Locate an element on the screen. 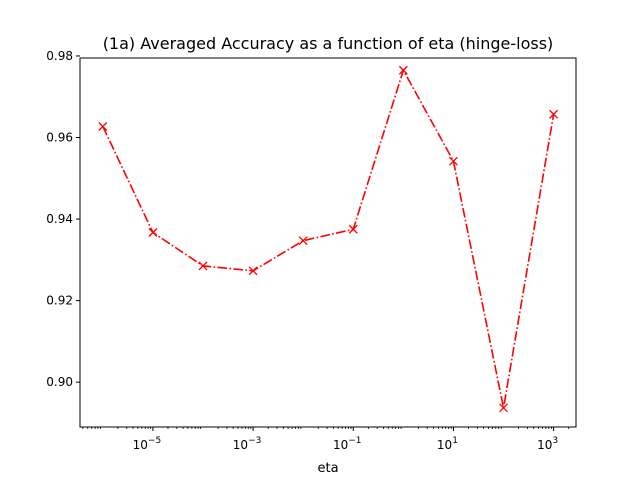 The height and width of the screenshot is (480, 640). x-tick-label: 10⁻⁵ is located at coordinates (147, 444).